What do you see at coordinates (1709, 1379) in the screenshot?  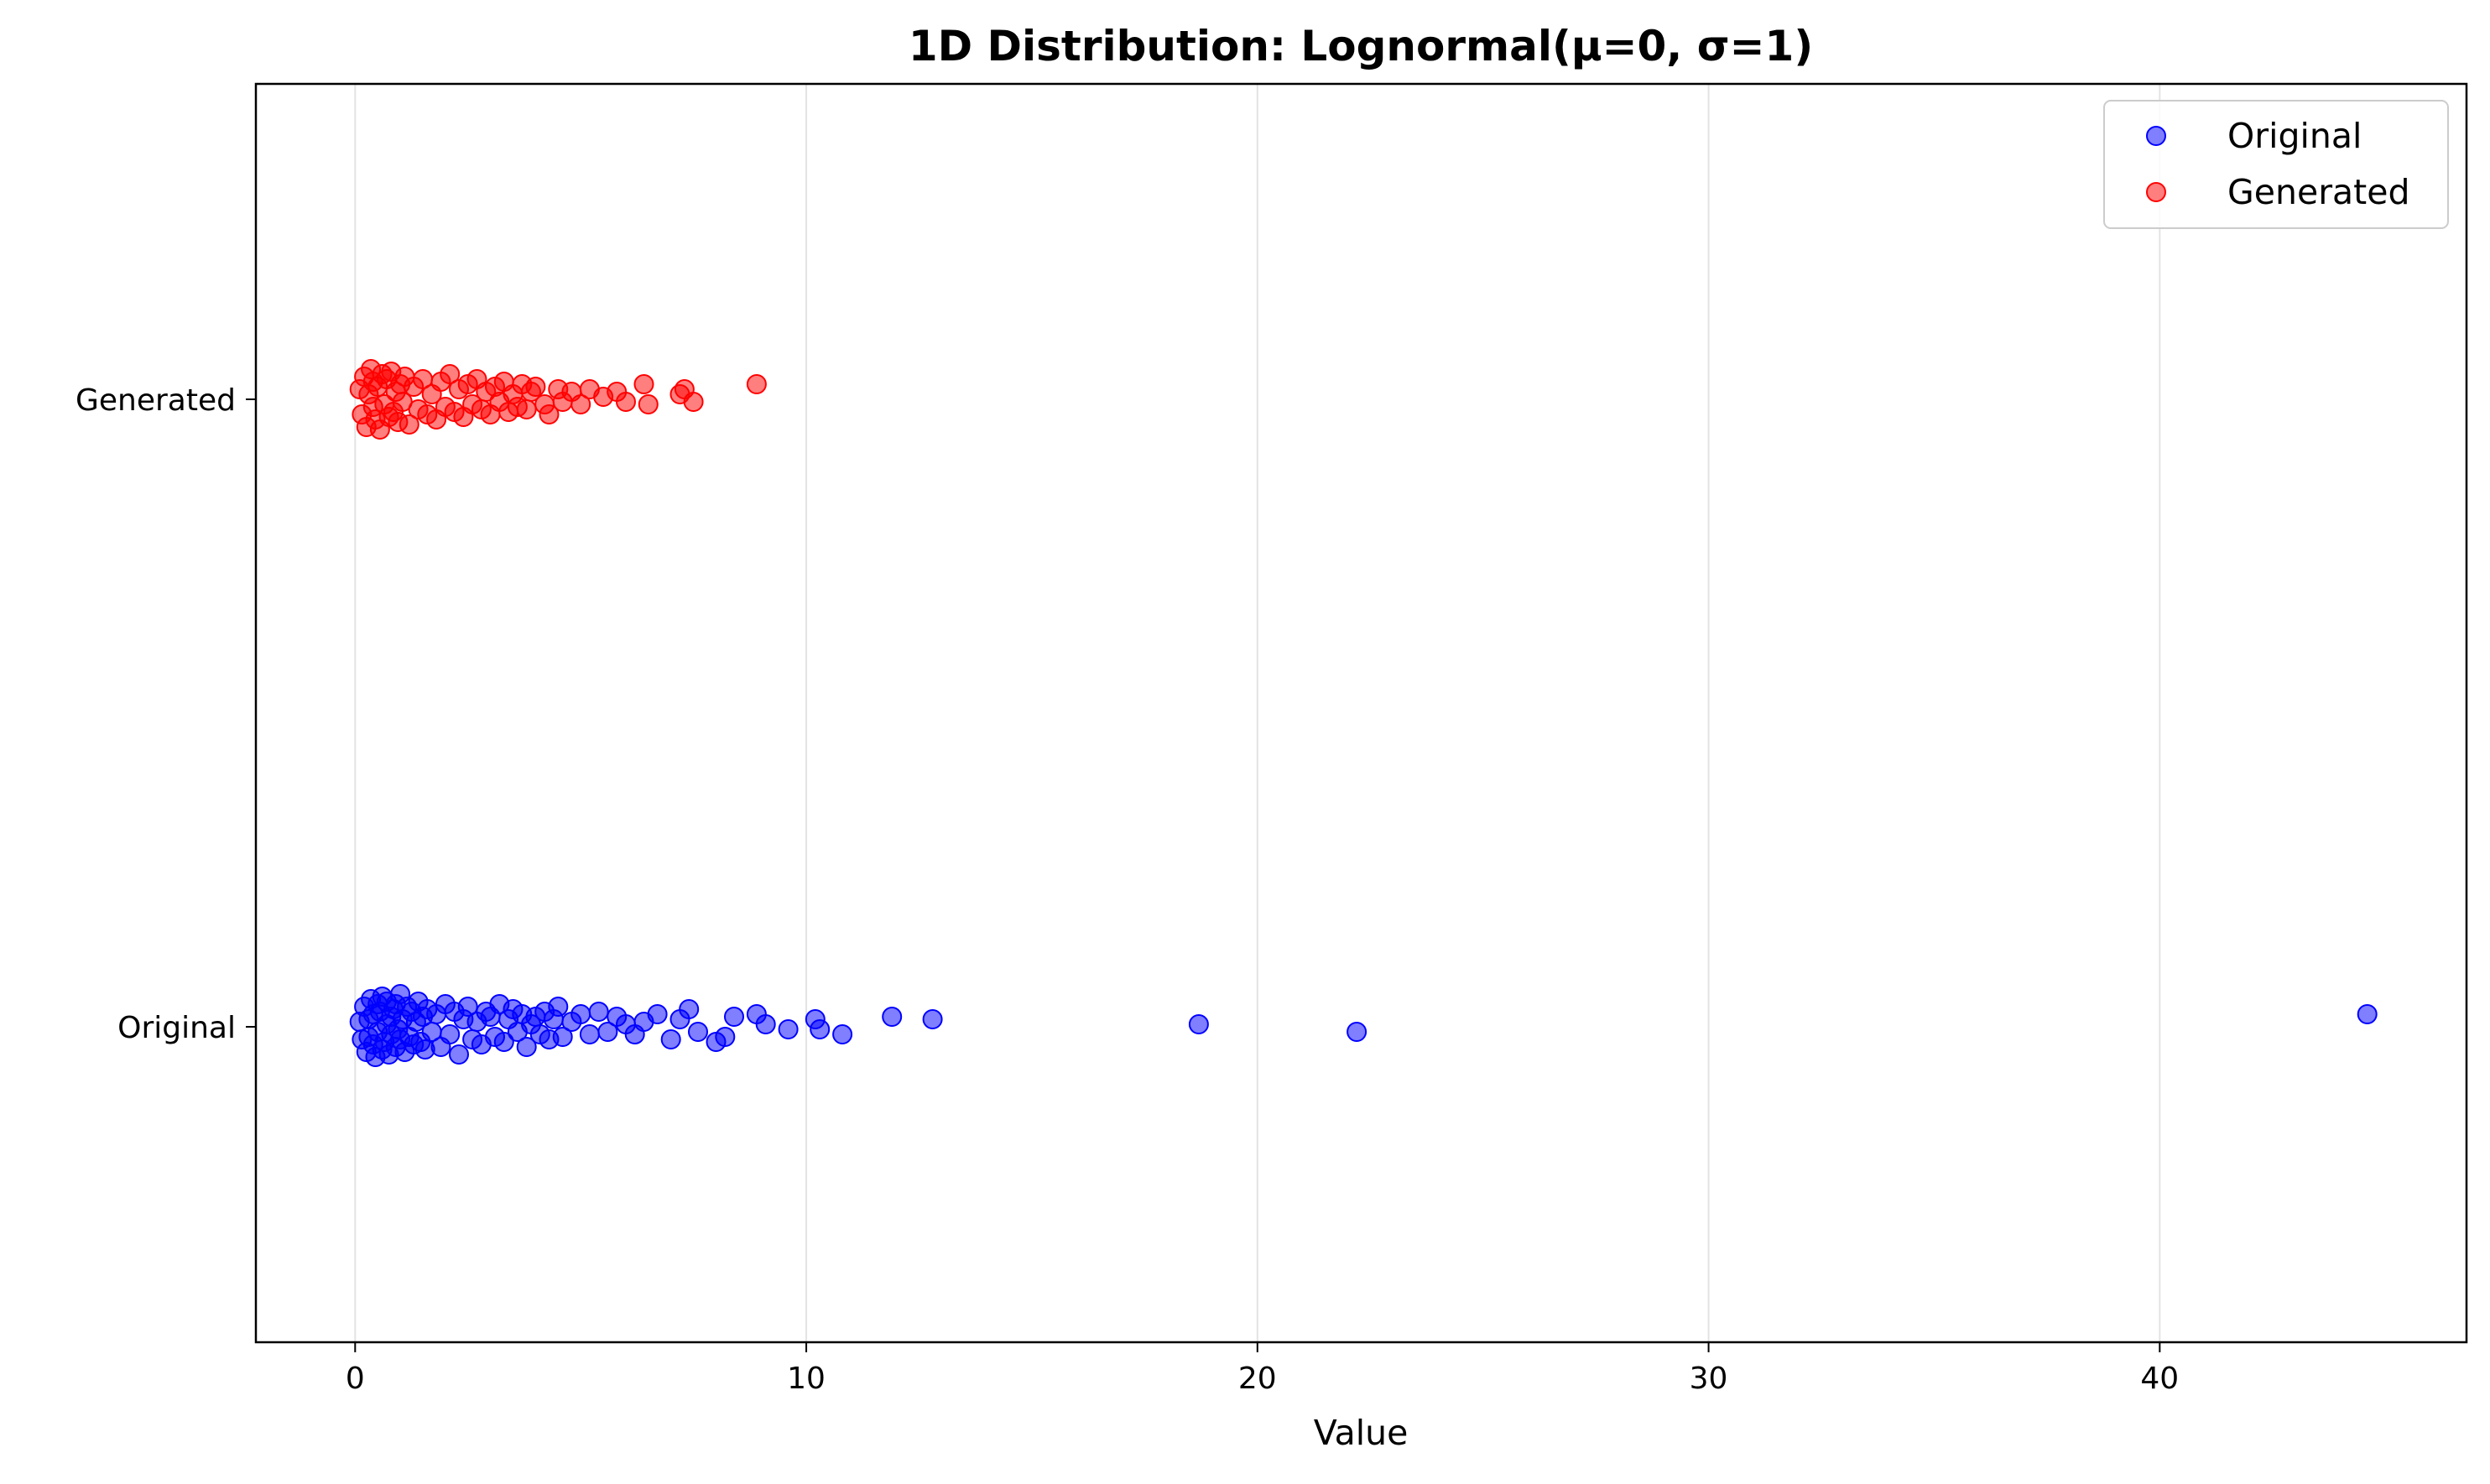 I see `x-tick-label-30: 30` at bounding box center [1709, 1379].